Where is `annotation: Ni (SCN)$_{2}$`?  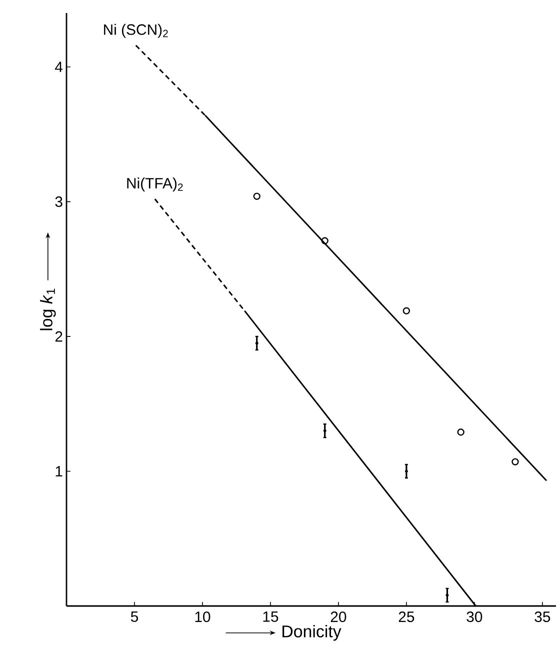 annotation: Ni (SCN)$_{2}$ is located at coordinates (136, 31).